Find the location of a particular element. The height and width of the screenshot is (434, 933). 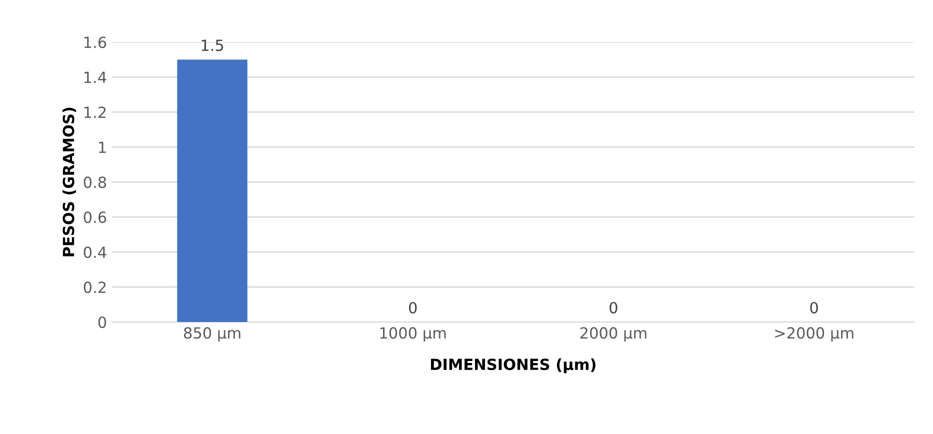

y-tick-label: 0.4 is located at coordinates (95, 252).